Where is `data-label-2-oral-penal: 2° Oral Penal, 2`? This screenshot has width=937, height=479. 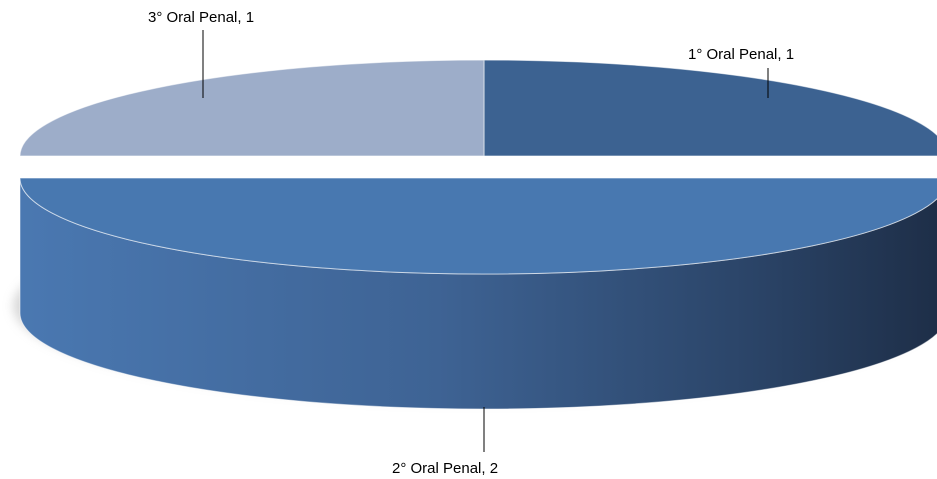
data-label-2-oral-penal: 2° Oral Penal, 2 is located at coordinates (445, 468).